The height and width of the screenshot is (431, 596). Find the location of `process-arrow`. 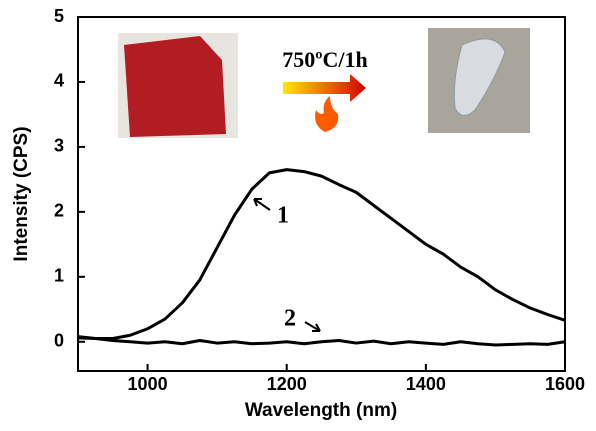

process-arrow is located at coordinates (324, 88).